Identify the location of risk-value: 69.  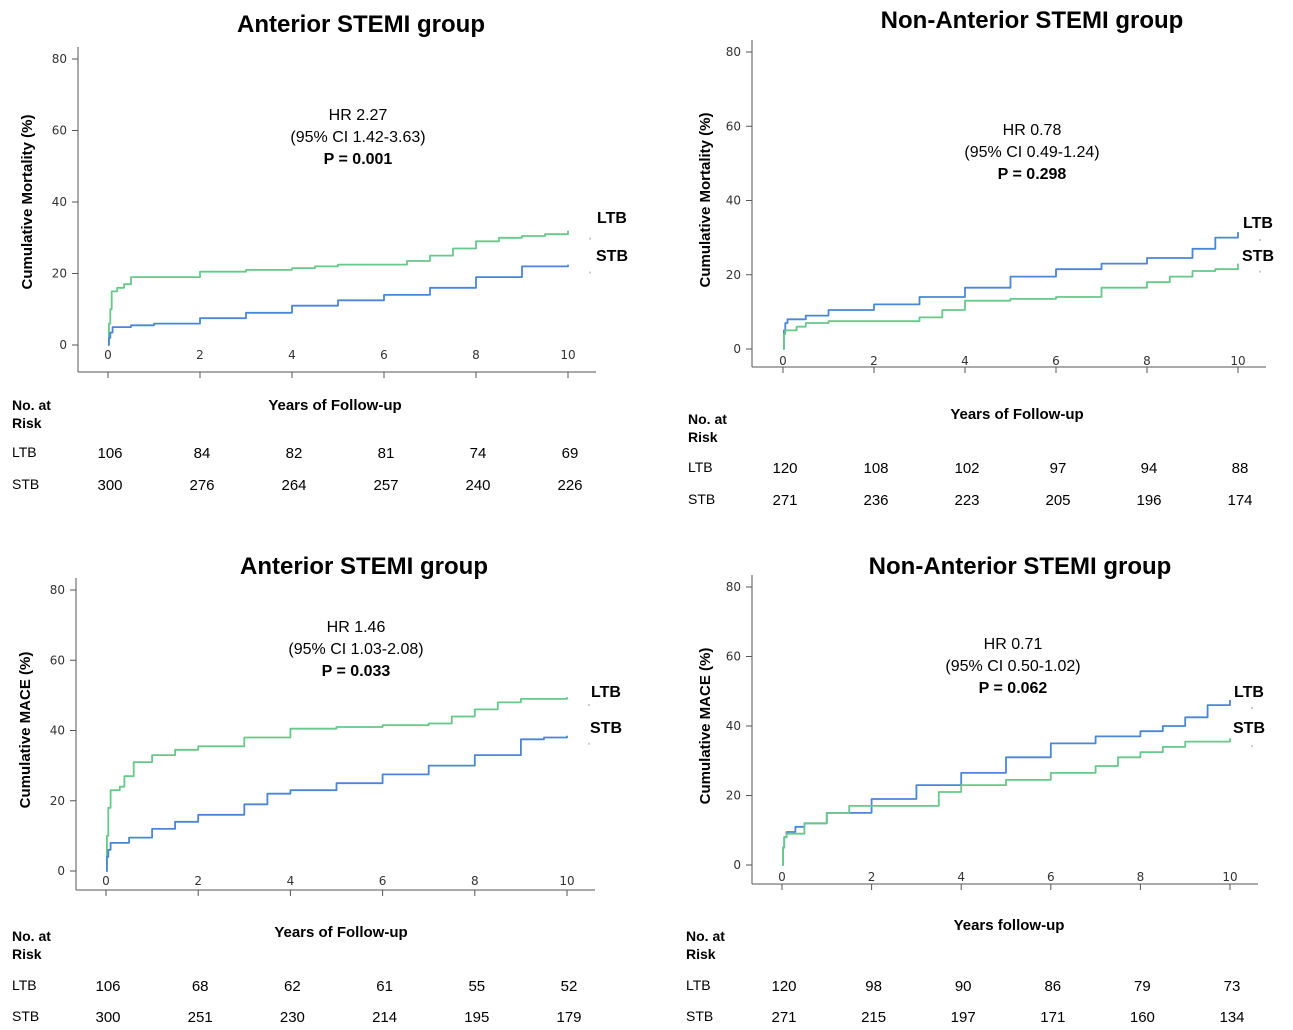
(570, 453).